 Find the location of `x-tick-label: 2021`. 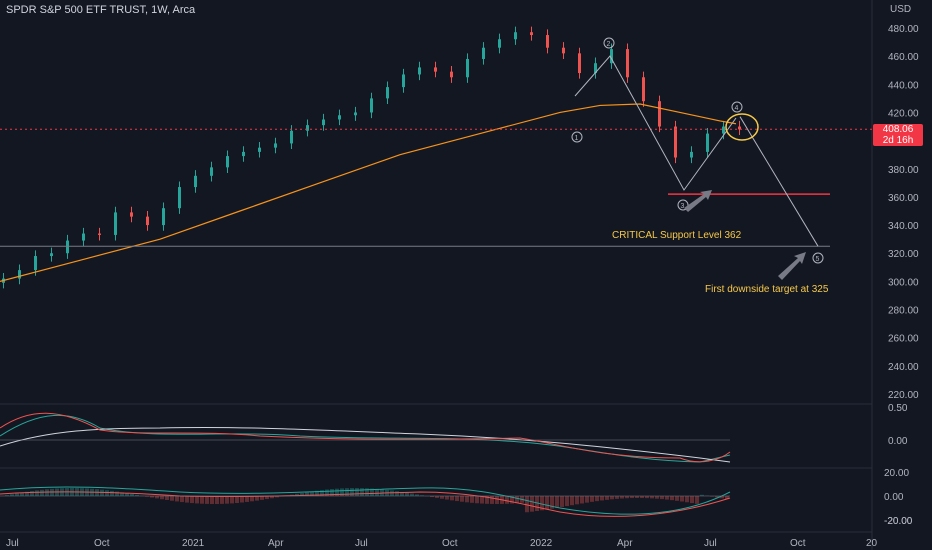

x-tick-label: 2021 is located at coordinates (193, 543).